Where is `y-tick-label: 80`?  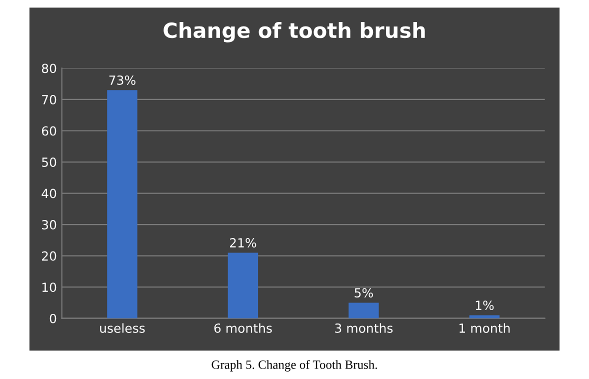
y-tick-label: 80 is located at coordinates (49, 69).